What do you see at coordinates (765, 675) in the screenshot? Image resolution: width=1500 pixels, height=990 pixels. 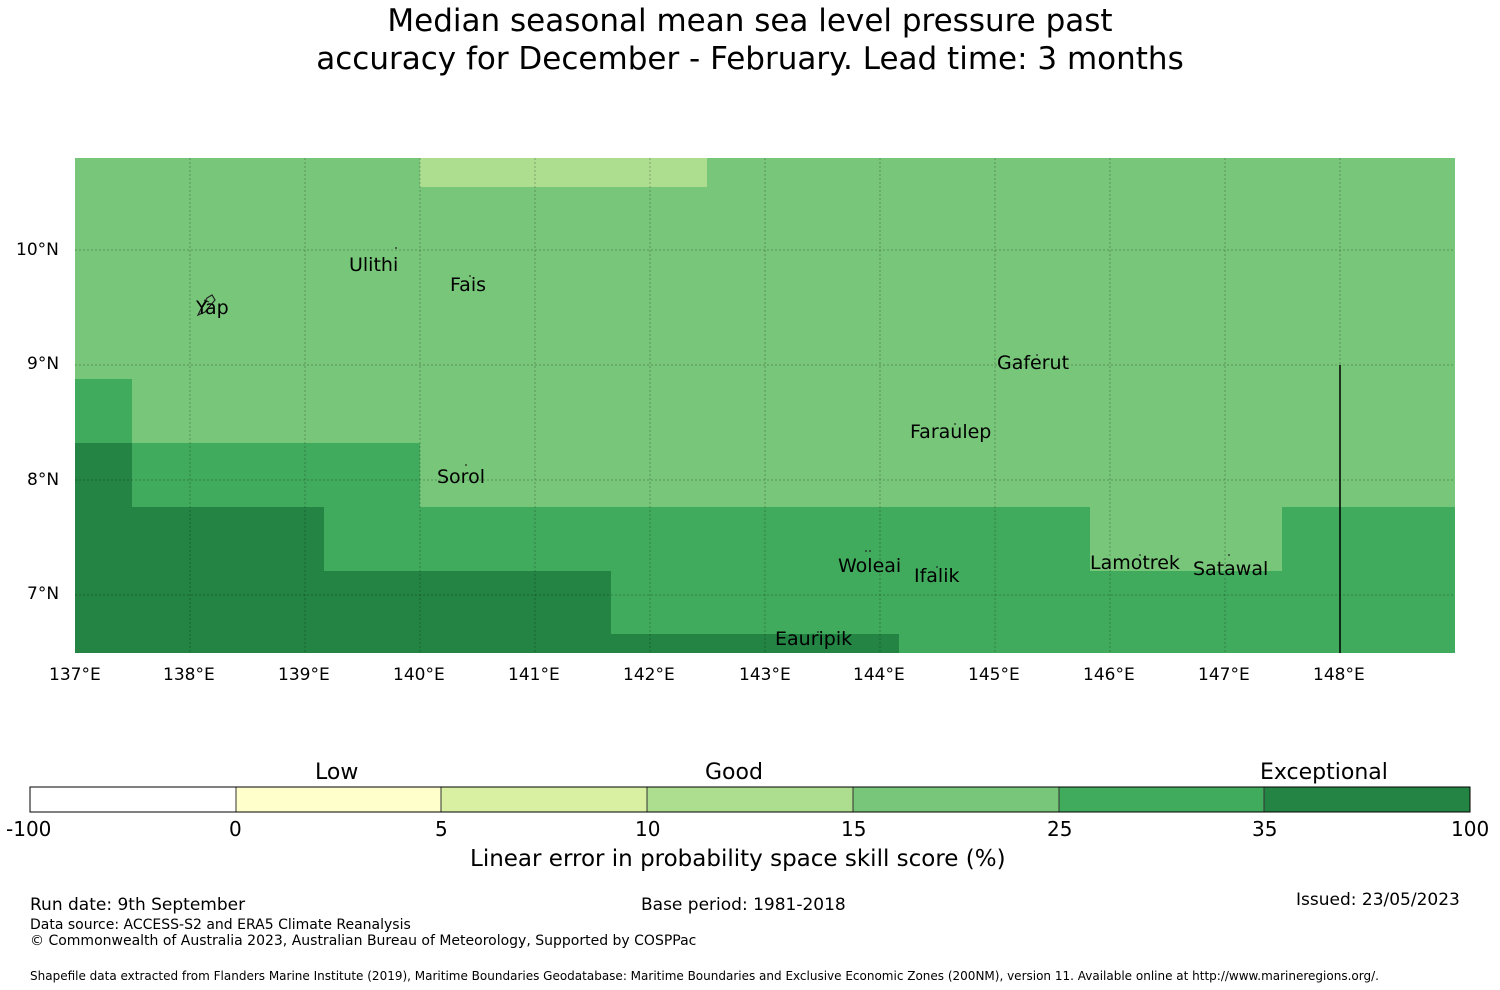 I see `x-tick-label: 143°E` at bounding box center [765, 675].